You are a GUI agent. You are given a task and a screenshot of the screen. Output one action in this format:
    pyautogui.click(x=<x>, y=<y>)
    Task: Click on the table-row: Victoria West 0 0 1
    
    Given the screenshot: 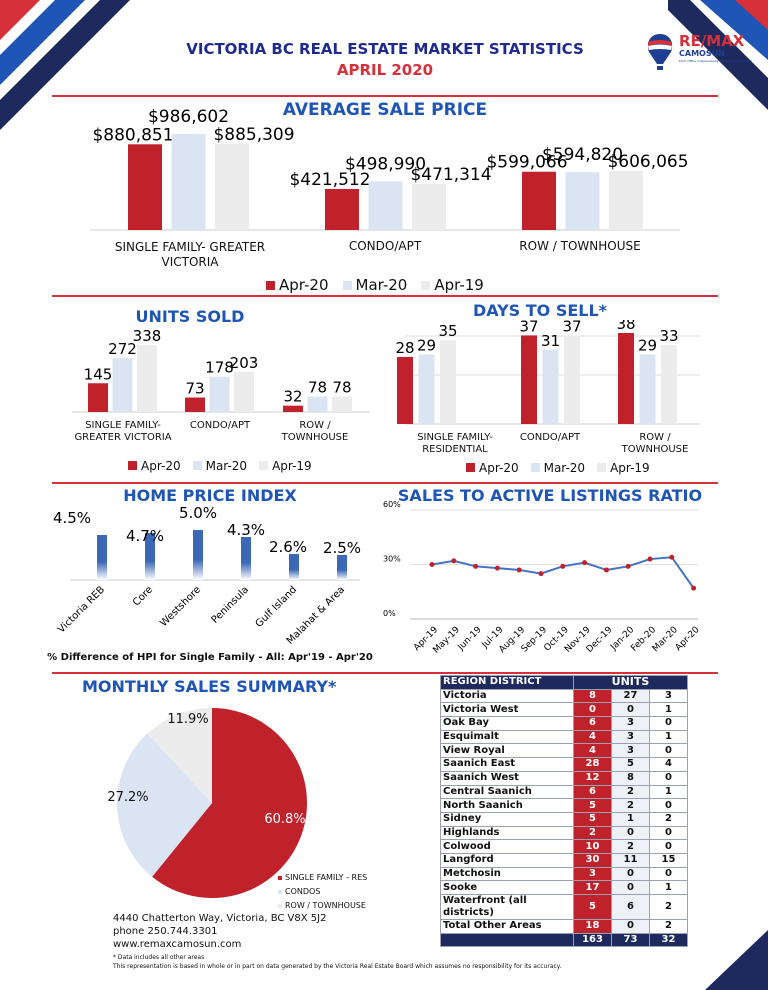 What is the action you would take?
    pyautogui.click(x=564, y=710)
    